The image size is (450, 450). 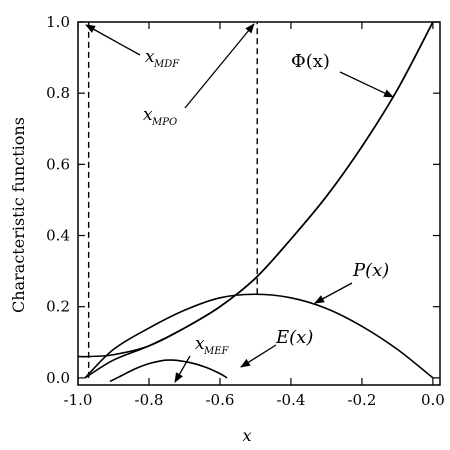 I want to click on annotation-p-label: P(x), so click(x=370, y=270).